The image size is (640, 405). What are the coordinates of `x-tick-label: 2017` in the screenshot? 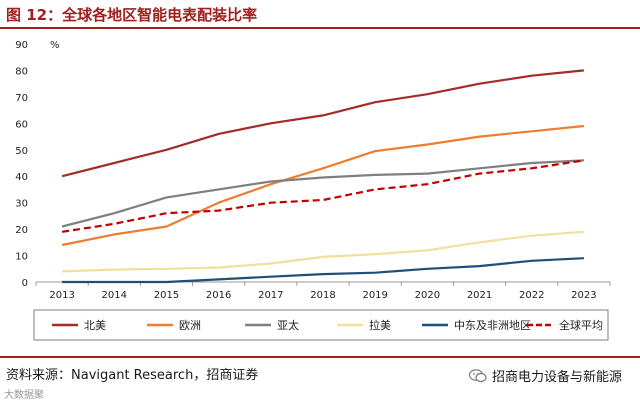 It's located at (270, 295).